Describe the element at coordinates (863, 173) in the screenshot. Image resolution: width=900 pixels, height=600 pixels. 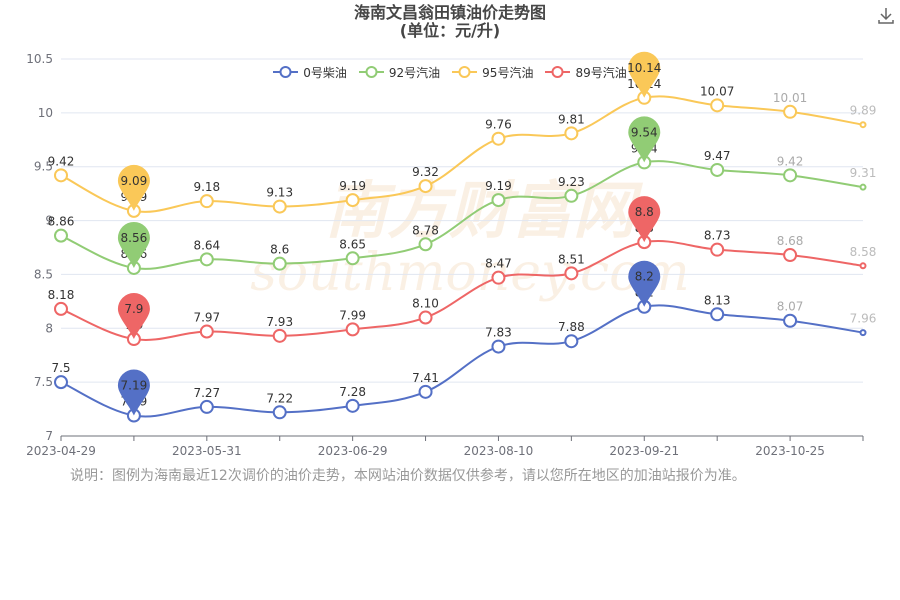
I see `data-label: 9.31` at that location.